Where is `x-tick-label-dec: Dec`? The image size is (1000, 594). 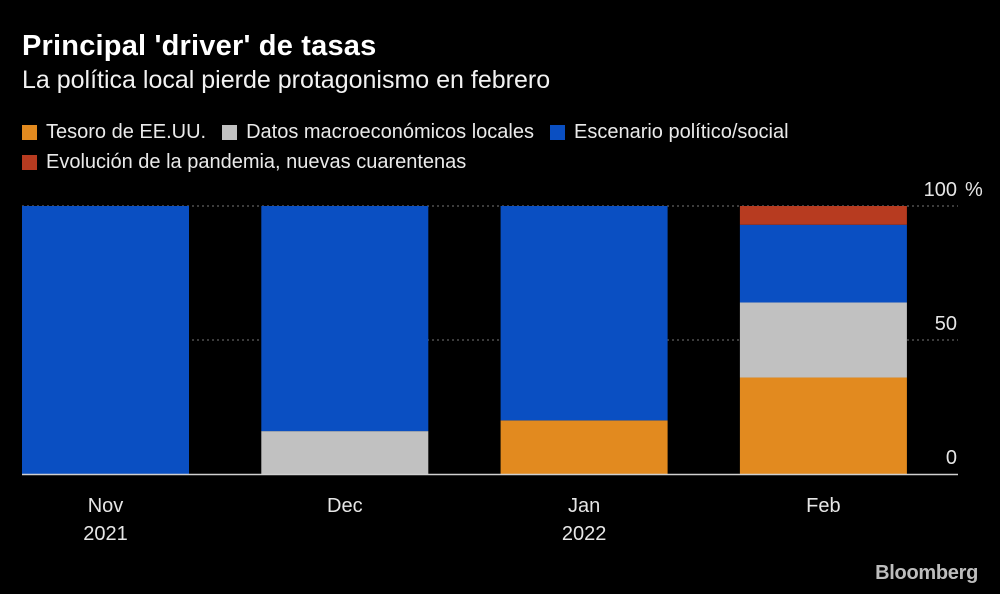
x-tick-label-dec: Dec is located at coordinates (345, 506).